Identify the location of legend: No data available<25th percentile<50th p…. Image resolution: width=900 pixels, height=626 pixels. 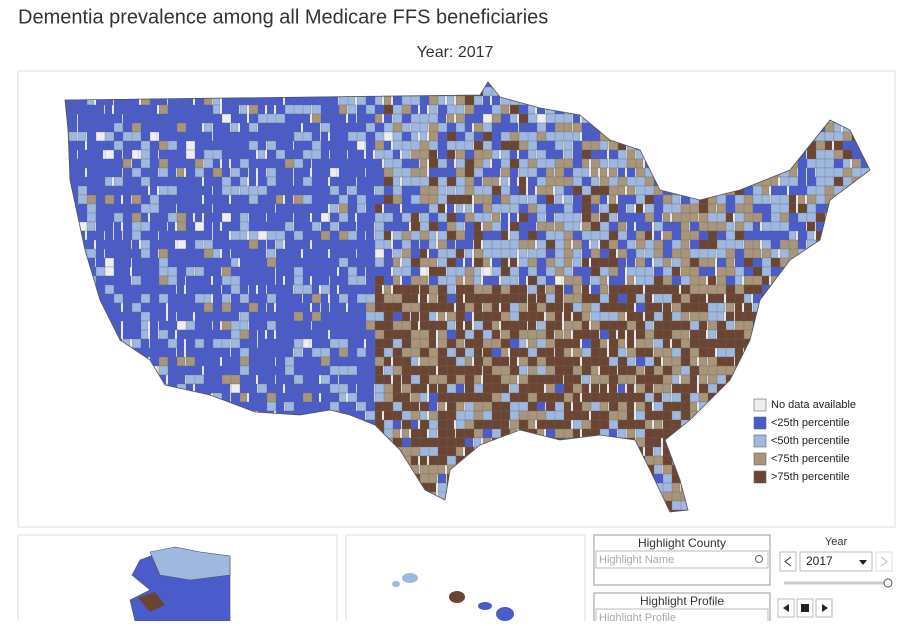
(804, 441).